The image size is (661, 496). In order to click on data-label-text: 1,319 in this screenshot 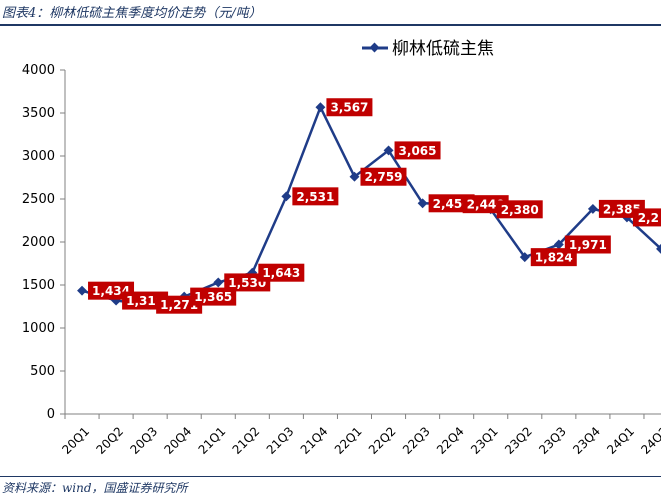, I will do `click(145, 301)`.